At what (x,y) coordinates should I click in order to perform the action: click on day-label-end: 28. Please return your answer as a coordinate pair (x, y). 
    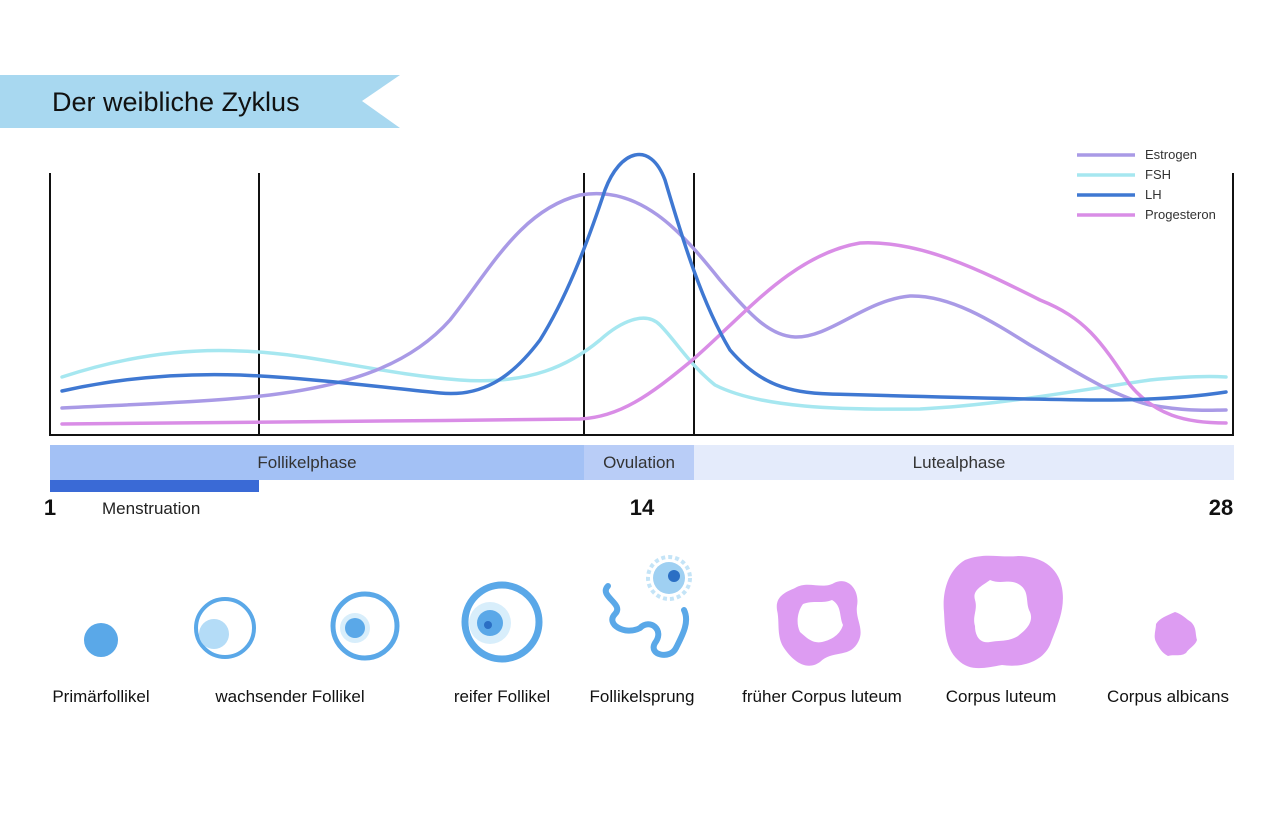
    Looking at the image, I should click on (1221, 507).